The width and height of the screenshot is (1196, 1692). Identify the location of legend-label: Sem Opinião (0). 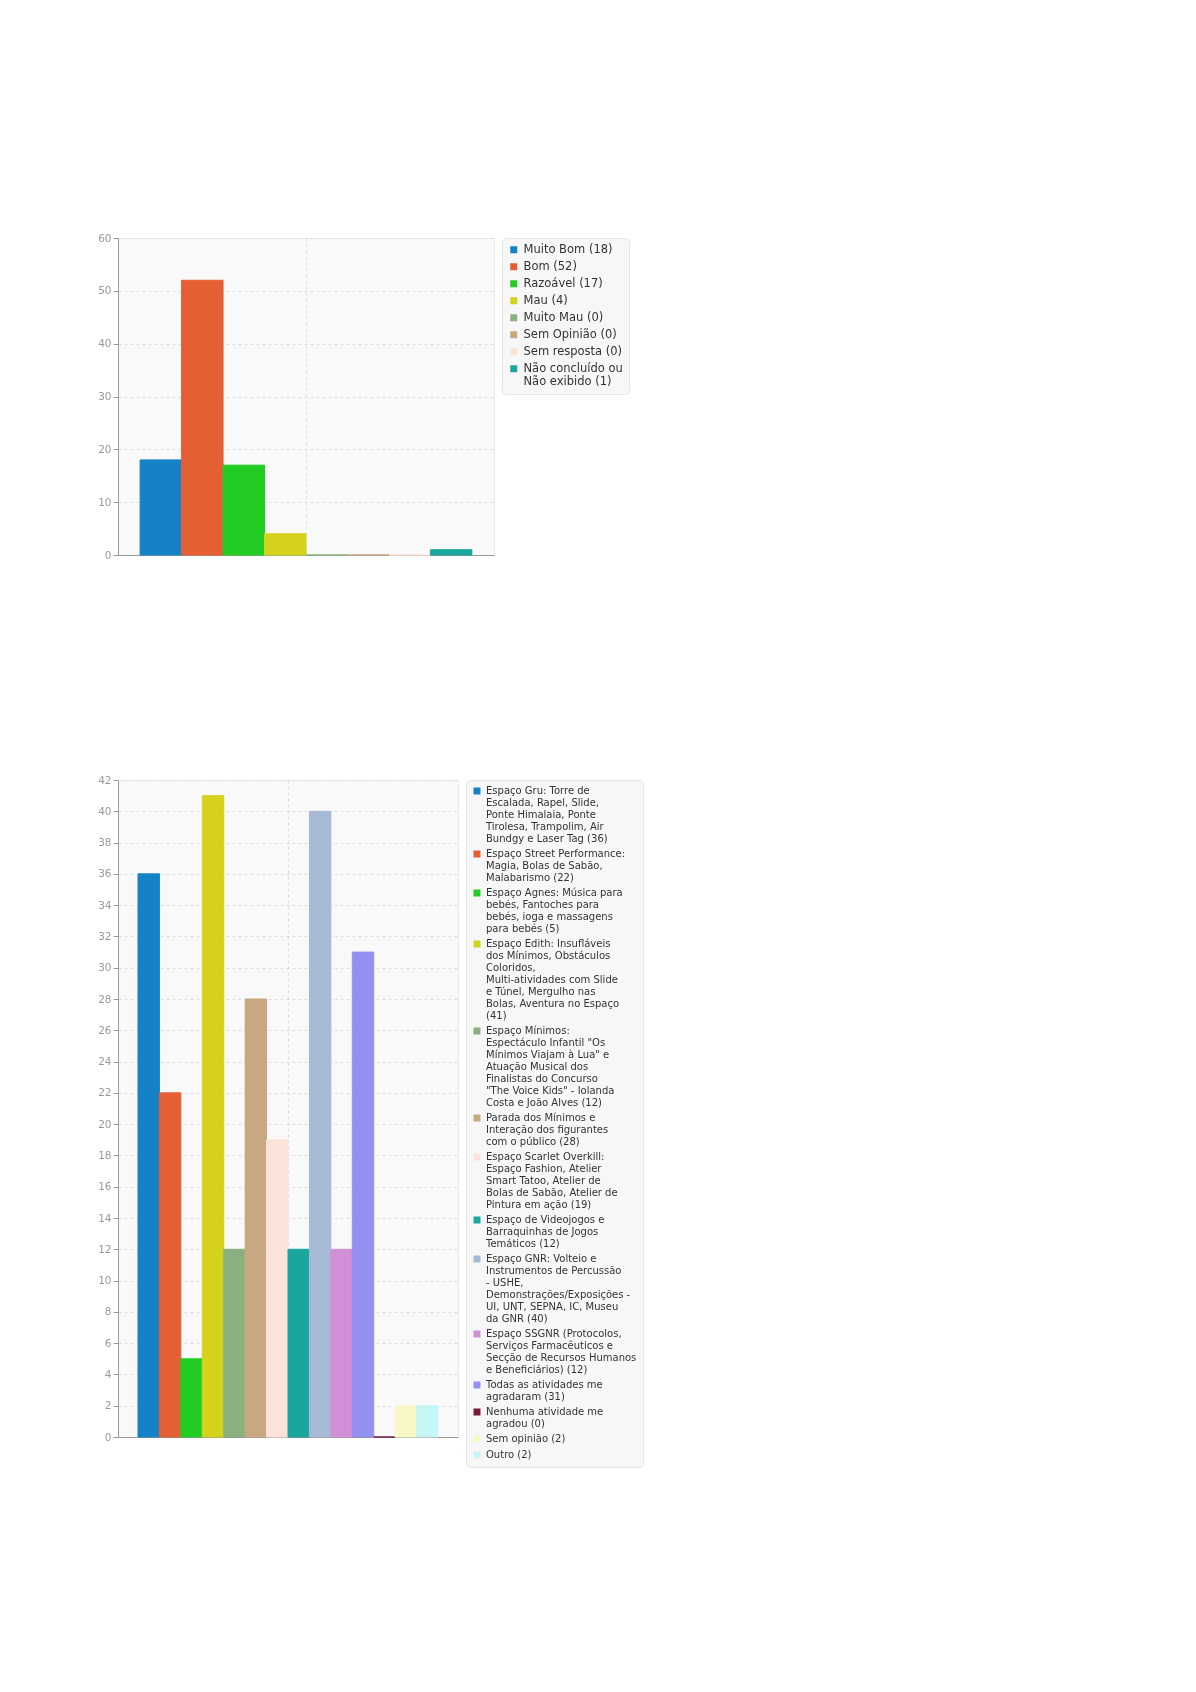
(570, 333).